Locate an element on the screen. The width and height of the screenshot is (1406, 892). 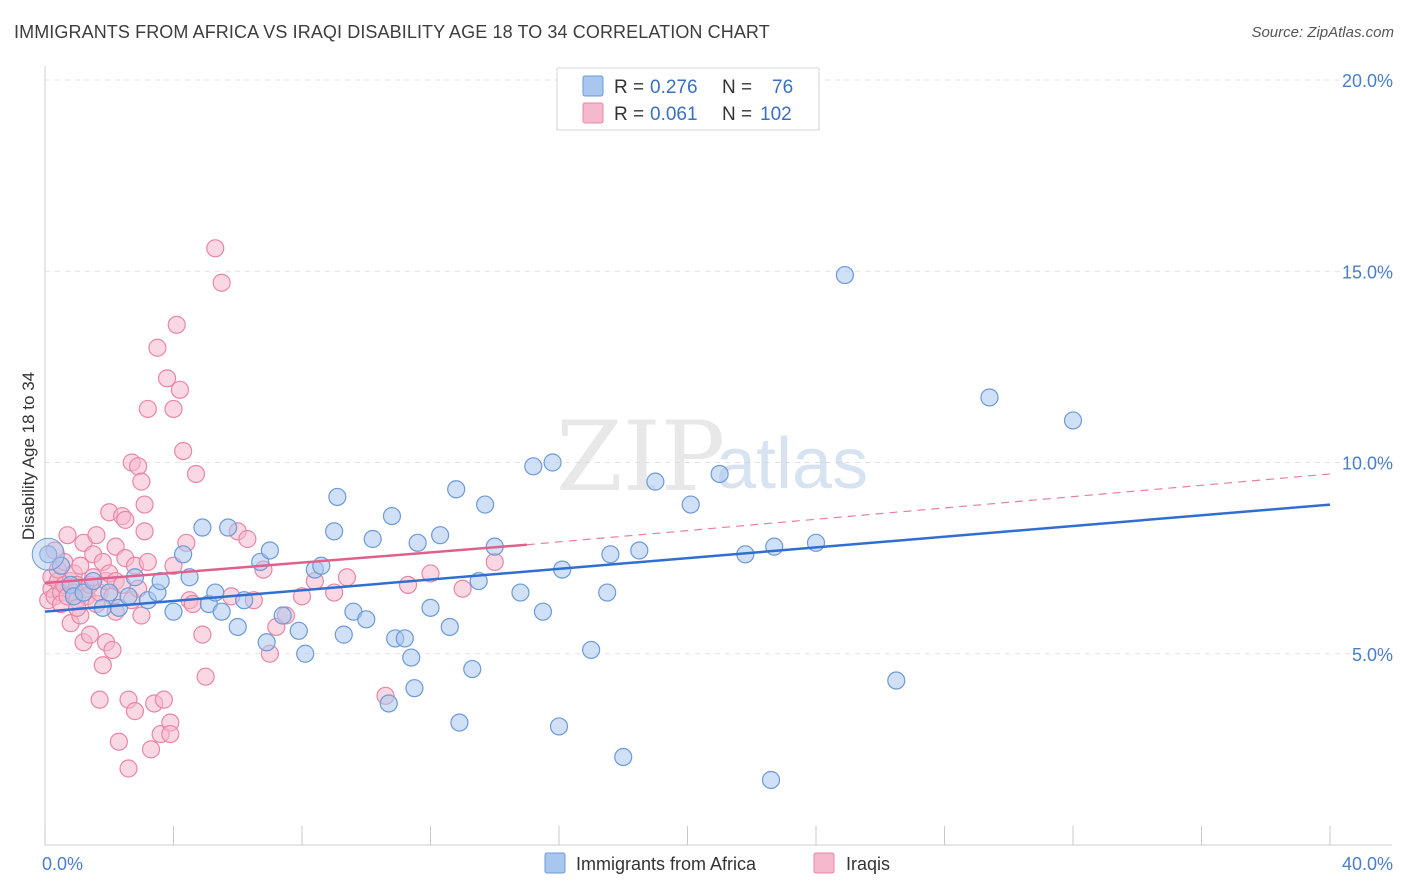
legend-blue-n-label: N = is located at coordinates (737, 87).